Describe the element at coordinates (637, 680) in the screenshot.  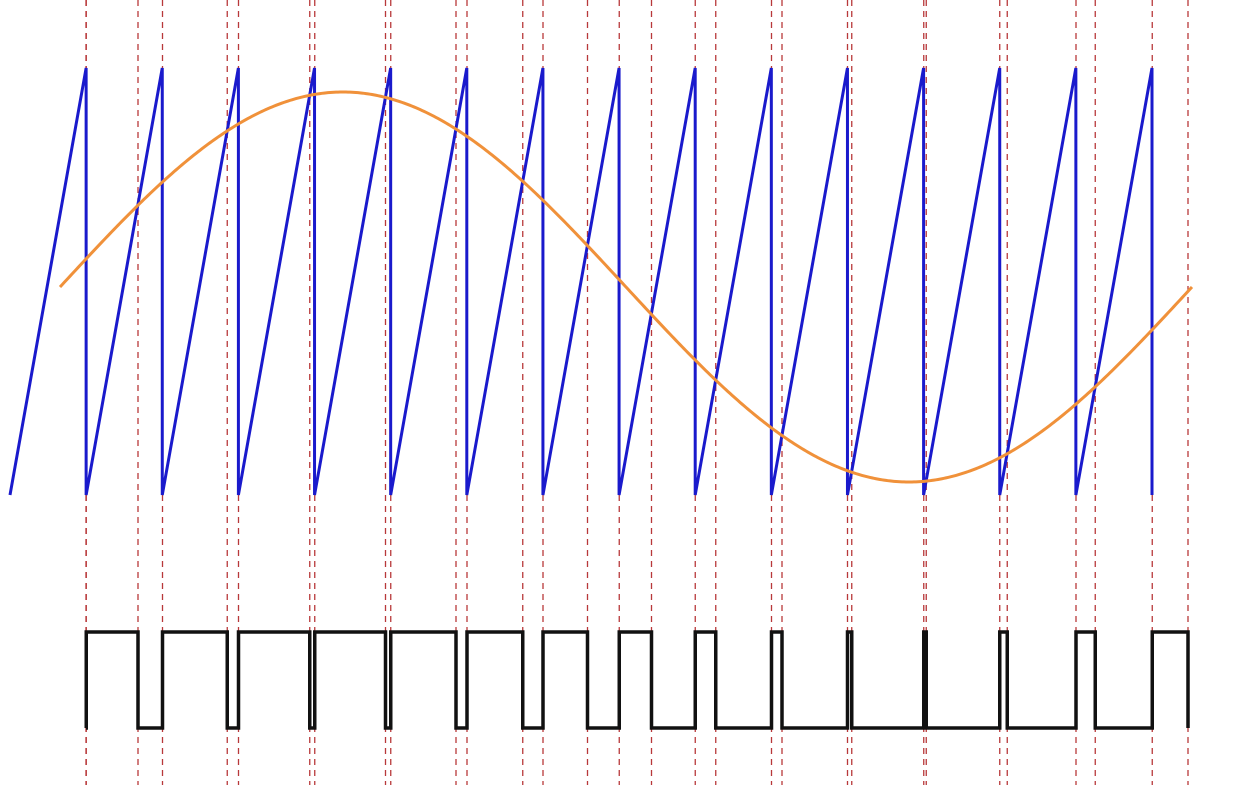
I see `pwm-output` at that location.